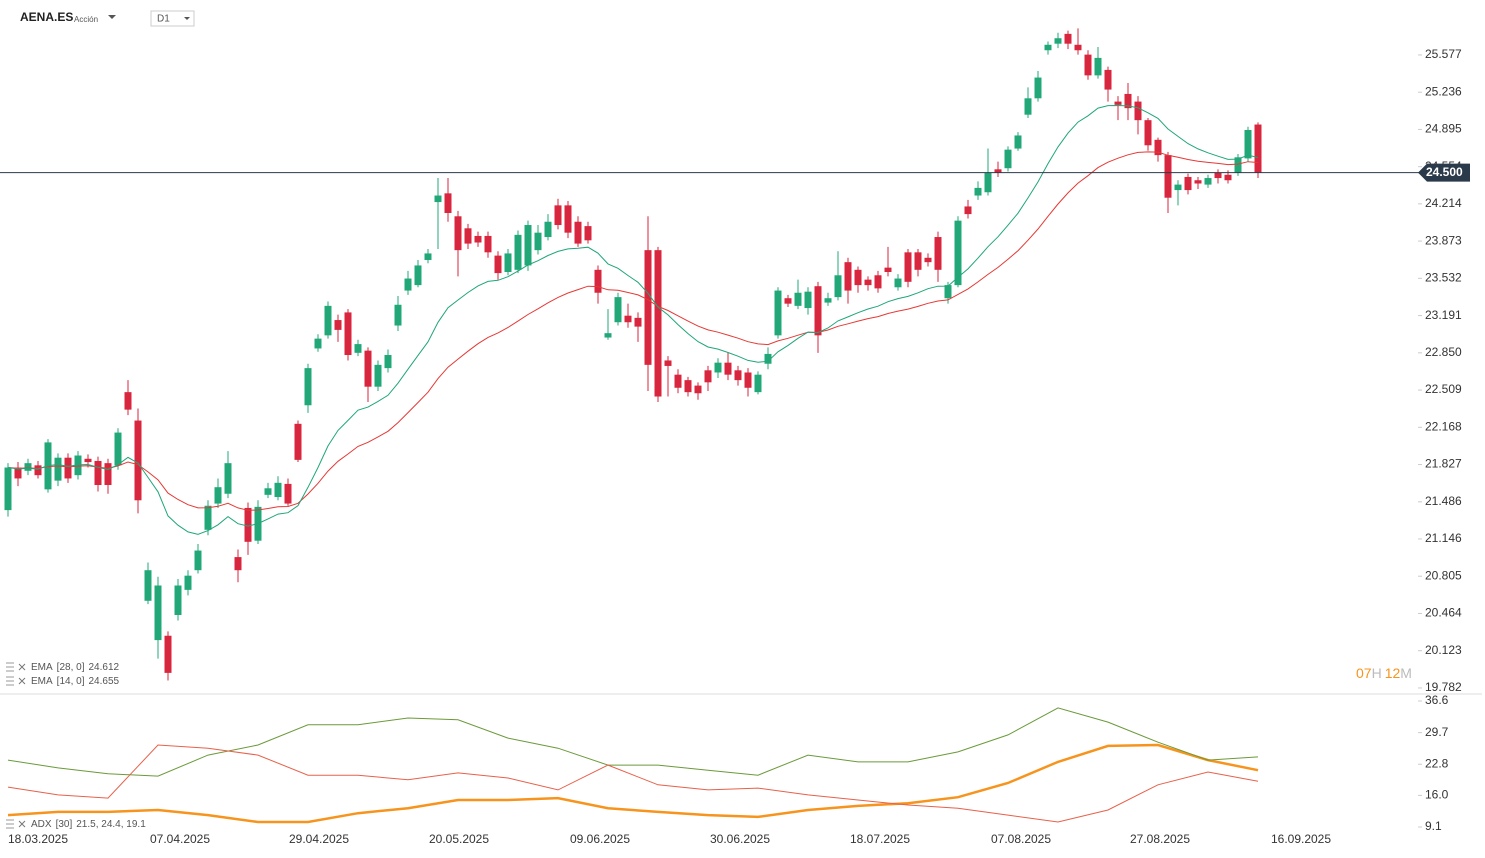 The image size is (1485, 858). What do you see at coordinates (42, 681) in the screenshot?
I see `ema14-name: EMA` at bounding box center [42, 681].